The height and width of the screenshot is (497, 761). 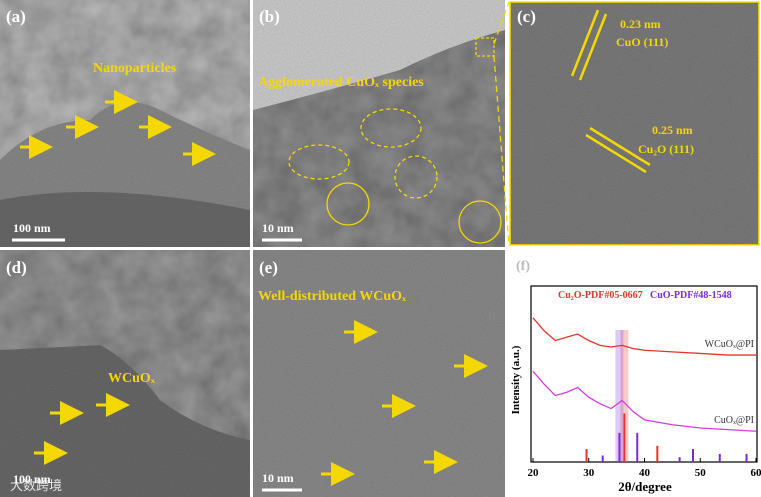 I want to click on reference-name: CuO-PDF#48-1548, so click(x=691, y=295).